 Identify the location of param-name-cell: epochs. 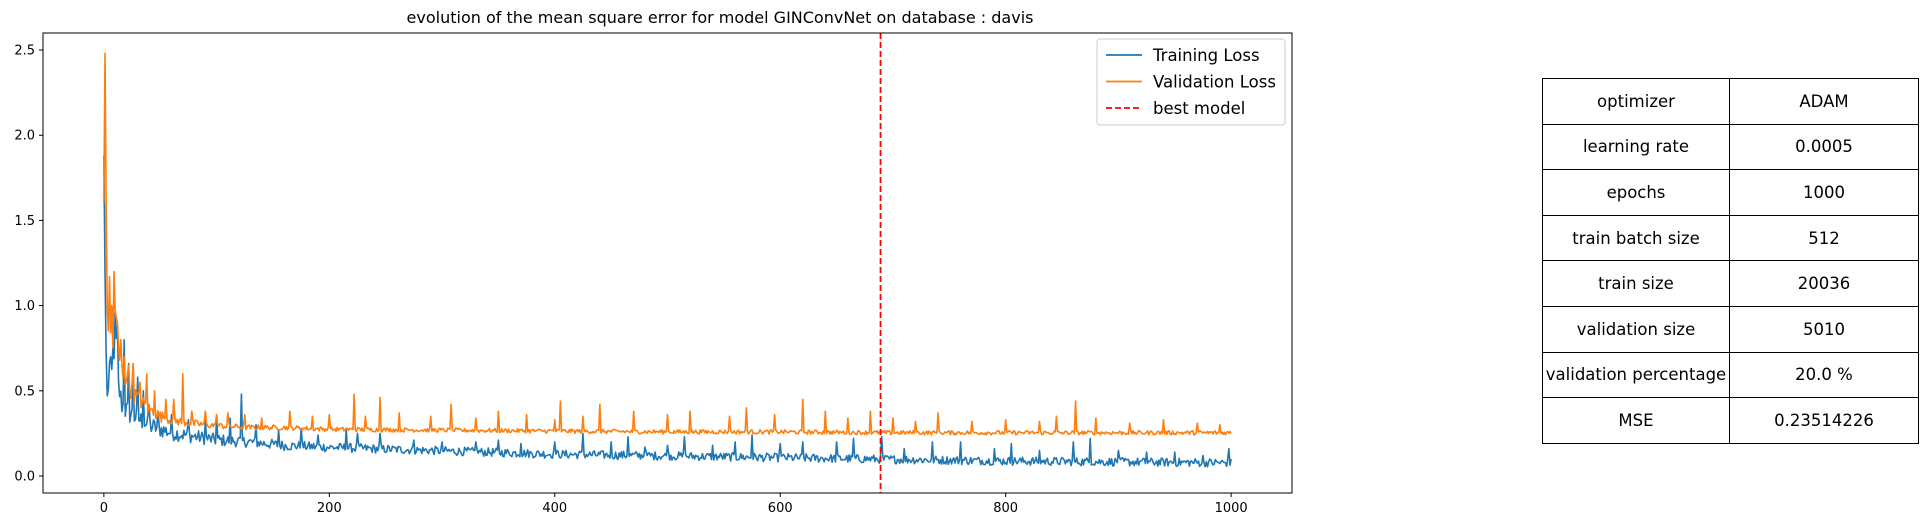
(1636, 192).